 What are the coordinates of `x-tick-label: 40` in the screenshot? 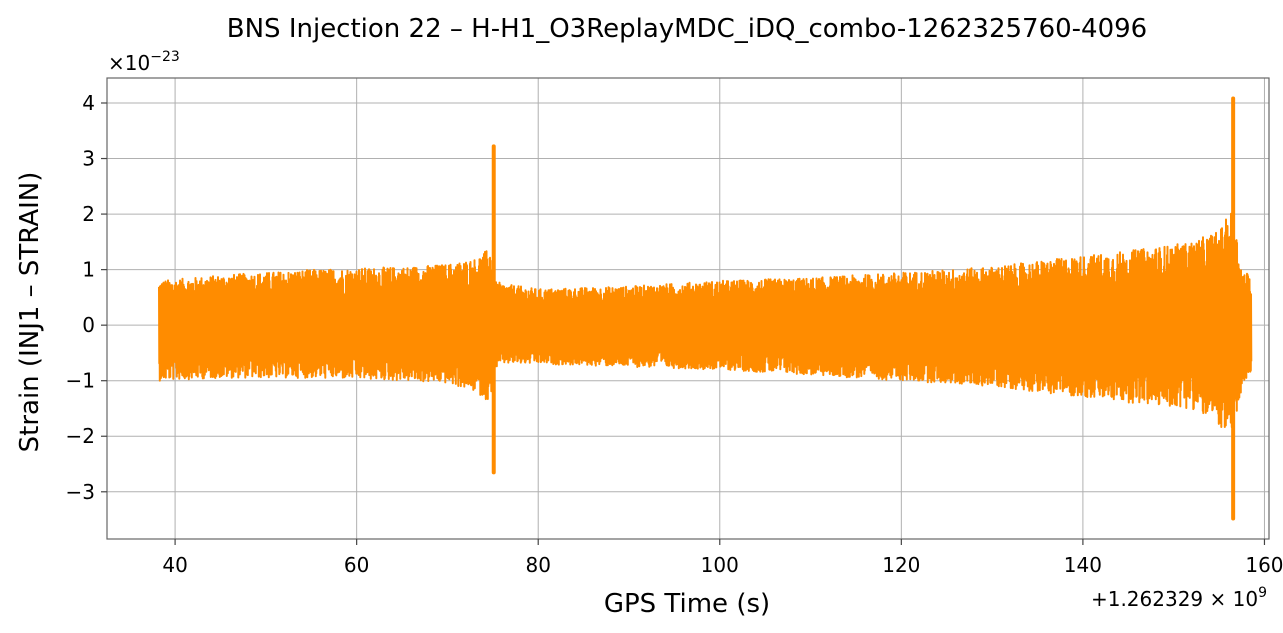 It's located at (174, 565).